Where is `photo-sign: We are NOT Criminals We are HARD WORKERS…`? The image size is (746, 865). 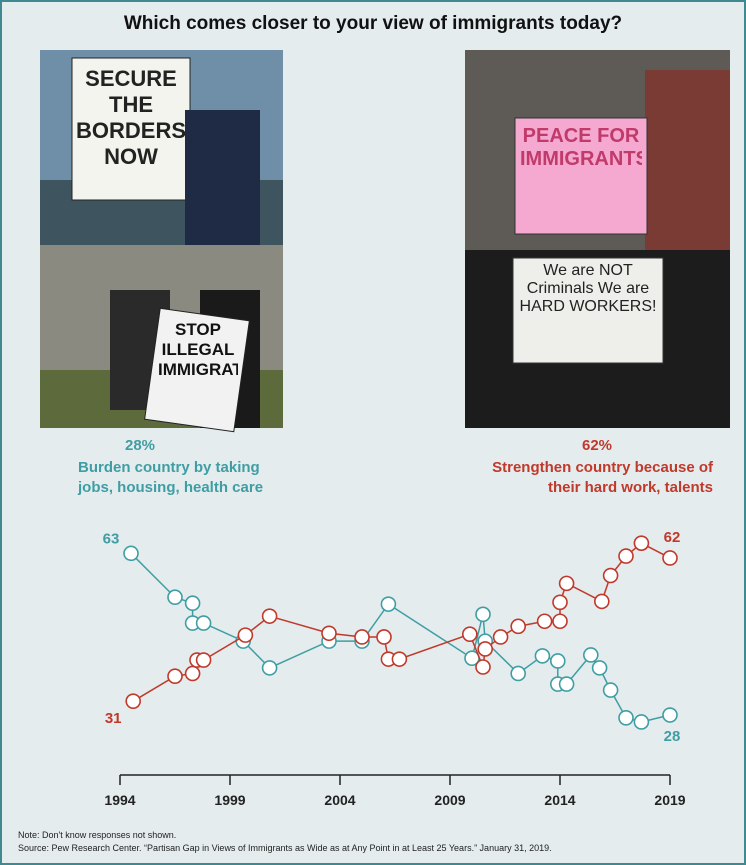
photo-sign: We are NOT Criminals We are HARD WORKERS… is located at coordinates (588, 288).